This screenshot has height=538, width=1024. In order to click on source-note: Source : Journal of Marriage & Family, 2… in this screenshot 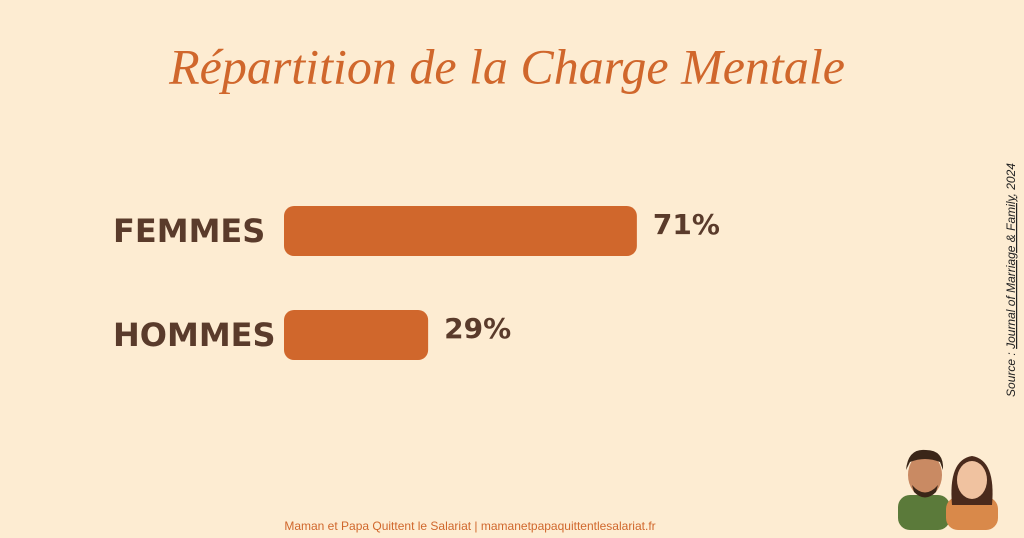, I will do `click(1011, 280)`.